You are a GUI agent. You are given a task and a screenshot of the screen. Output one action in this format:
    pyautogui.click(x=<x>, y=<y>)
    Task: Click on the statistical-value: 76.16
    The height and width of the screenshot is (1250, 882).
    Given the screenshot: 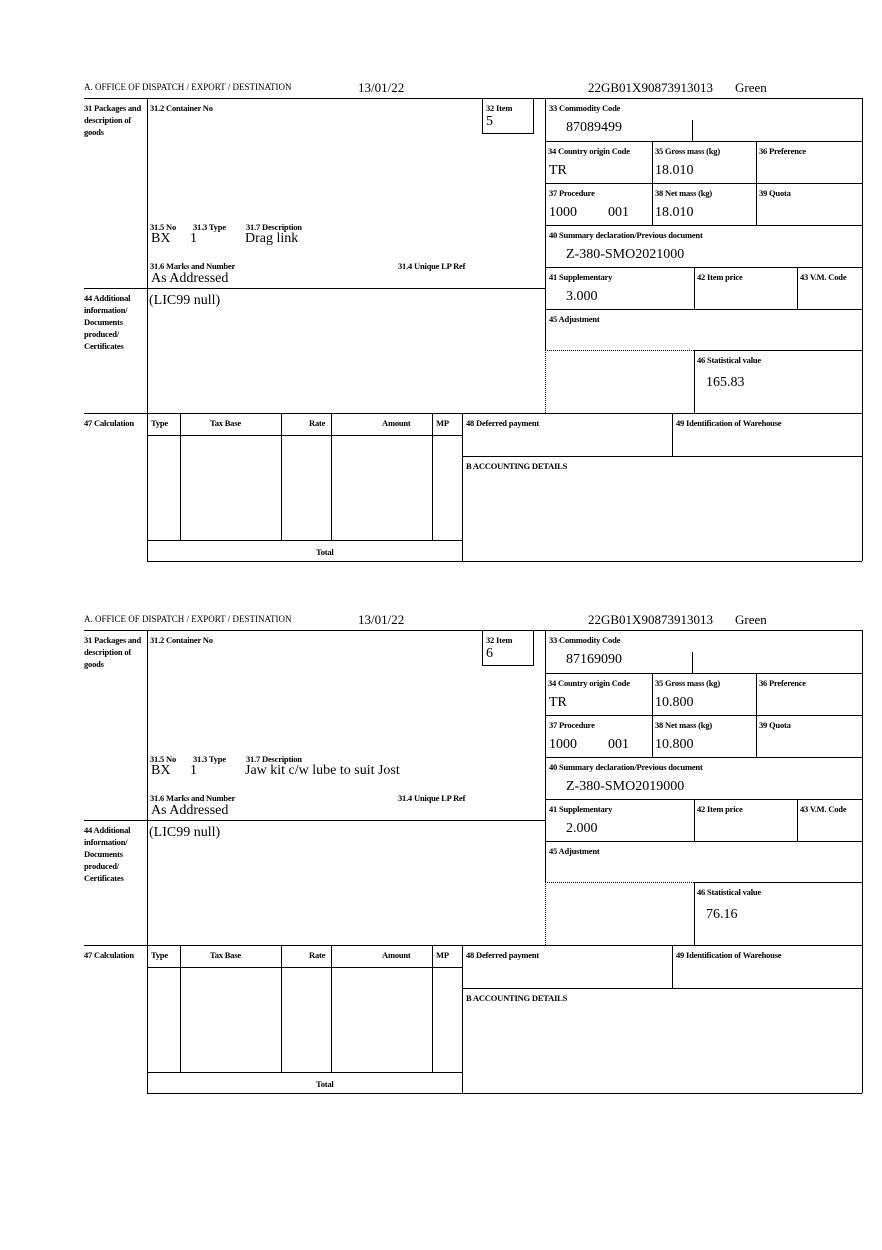 What is the action you would take?
    pyautogui.click(x=722, y=914)
    